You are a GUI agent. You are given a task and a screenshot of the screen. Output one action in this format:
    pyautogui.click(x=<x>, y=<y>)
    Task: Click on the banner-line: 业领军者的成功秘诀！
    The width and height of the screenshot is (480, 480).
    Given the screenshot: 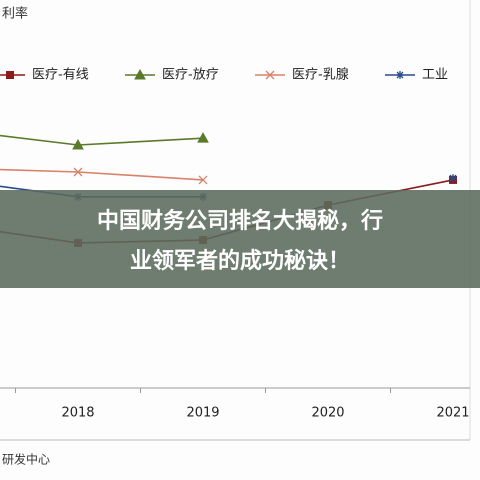 What is the action you would take?
    pyautogui.click(x=240, y=261)
    